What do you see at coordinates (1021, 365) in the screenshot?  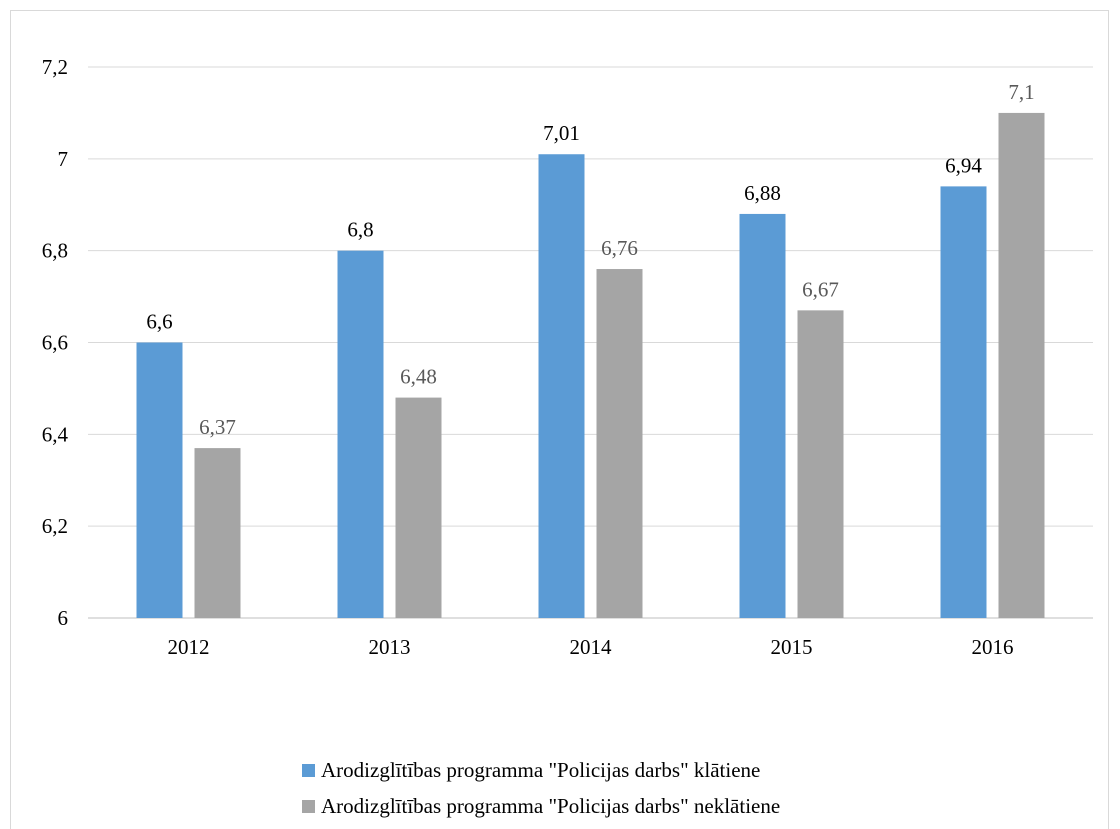 I see `bar-neklatiene-2016` at bounding box center [1021, 365].